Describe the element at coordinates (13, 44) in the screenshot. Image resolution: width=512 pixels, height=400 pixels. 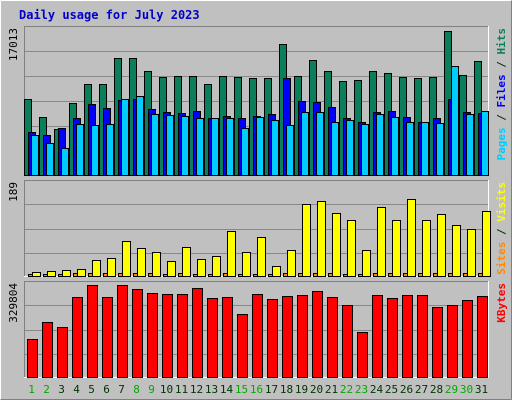
I see `y-axis-max-label: 17013` at that location.